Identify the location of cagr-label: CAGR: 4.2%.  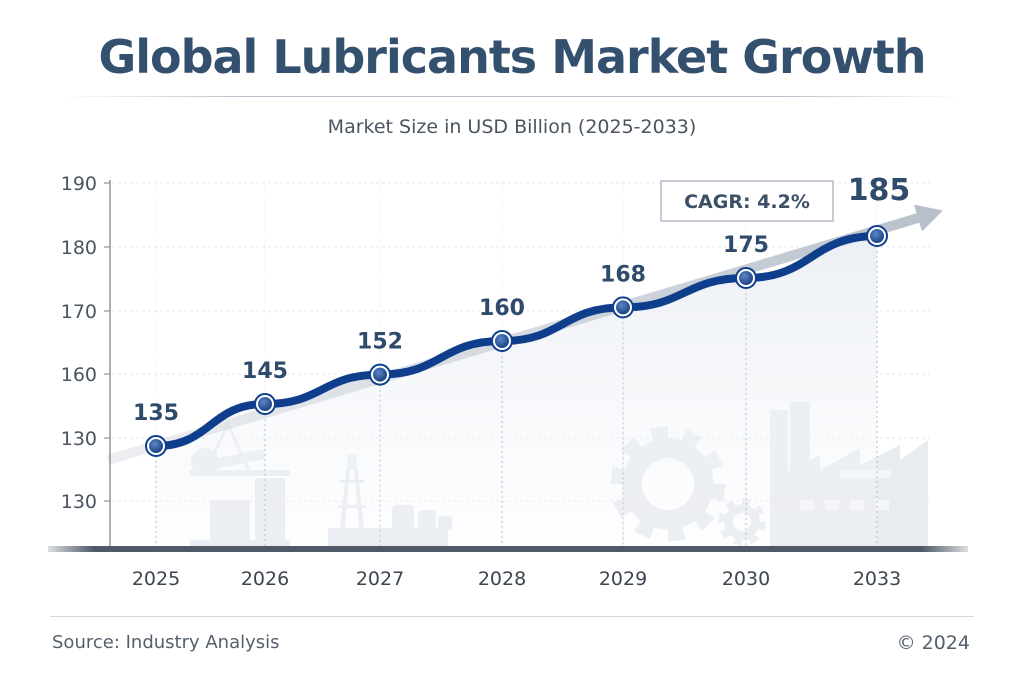
(747, 202).